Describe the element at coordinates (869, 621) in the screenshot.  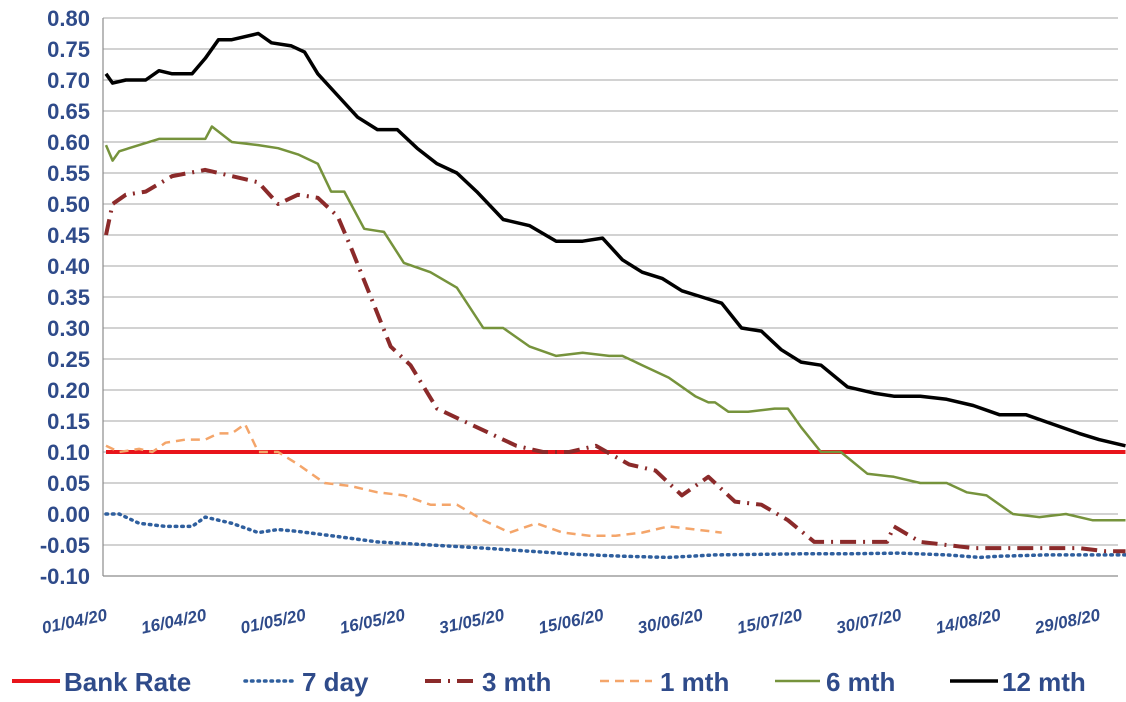
I see `x-tick-label: 30/07/20` at that location.